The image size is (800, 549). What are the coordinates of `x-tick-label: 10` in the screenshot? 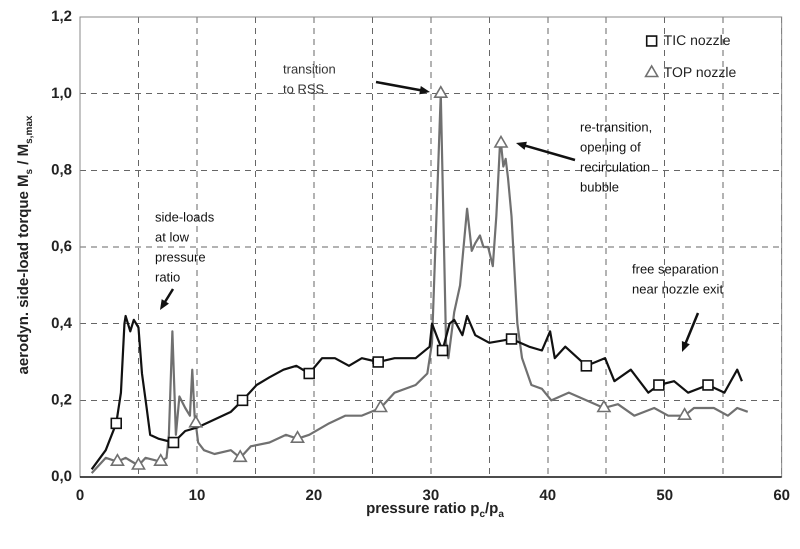 It's located at (197, 495).